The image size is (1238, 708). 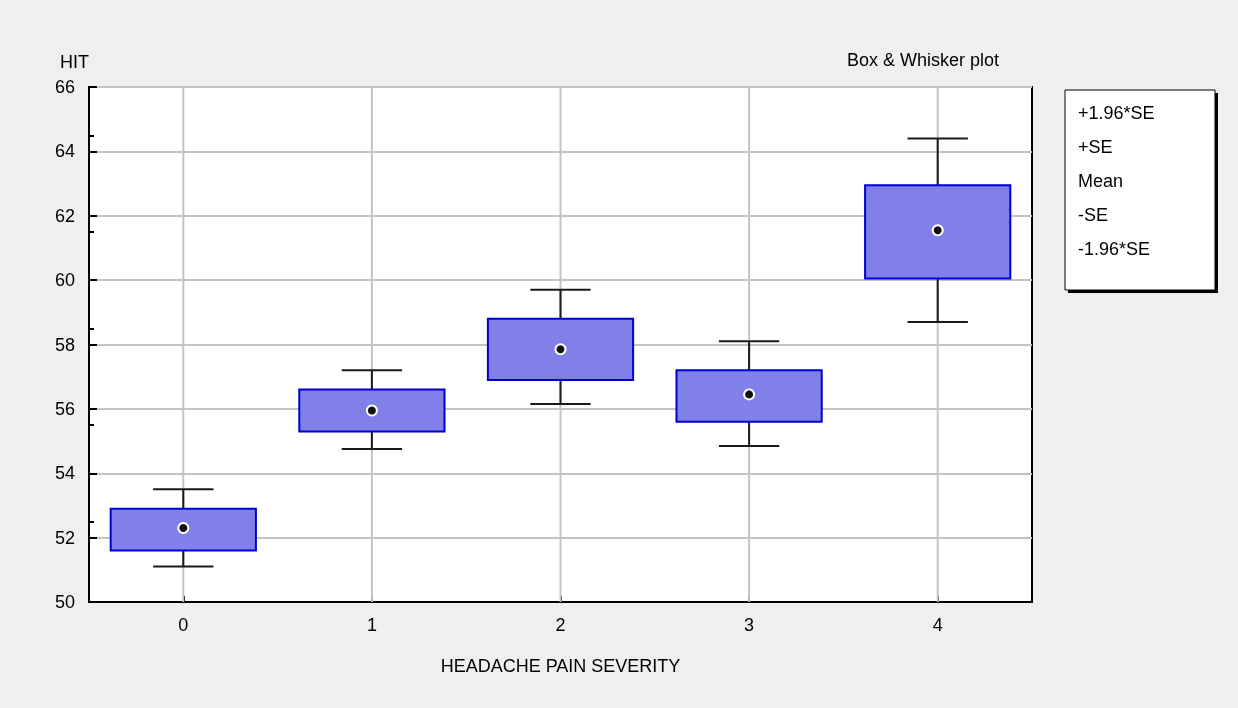 What do you see at coordinates (560, 625) in the screenshot?
I see `x-tick-label: 2` at bounding box center [560, 625].